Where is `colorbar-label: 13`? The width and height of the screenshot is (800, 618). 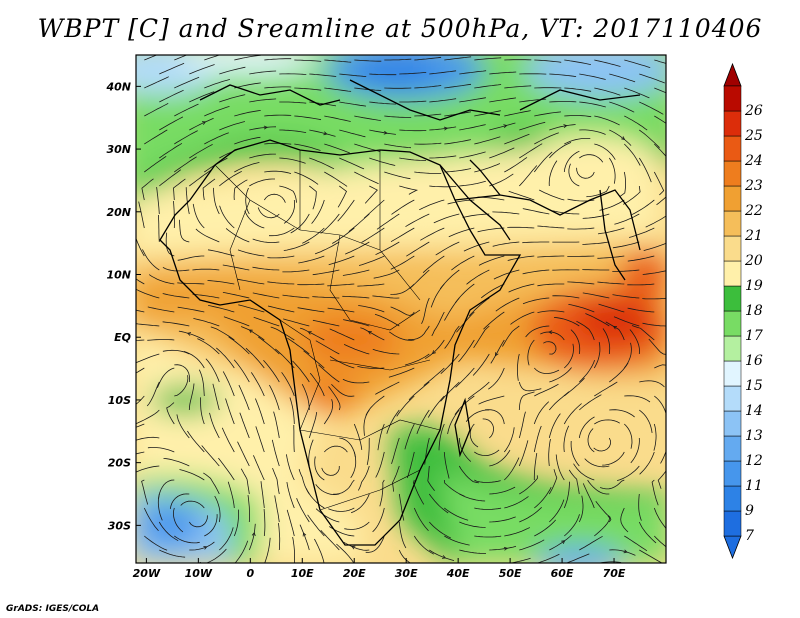 colorbar-label: 13 is located at coordinates (754, 436).